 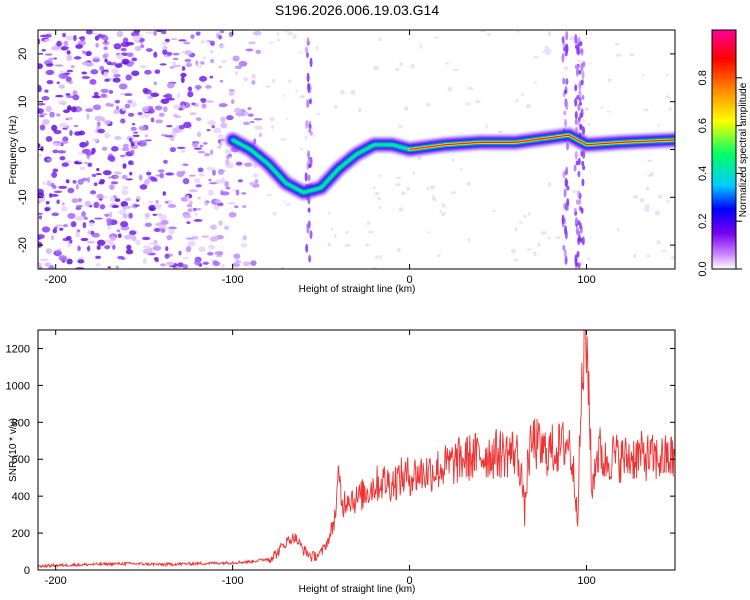 What do you see at coordinates (18, 386) in the screenshot?
I see `snr-y-tick-label: 1000` at bounding box center [18, 386].